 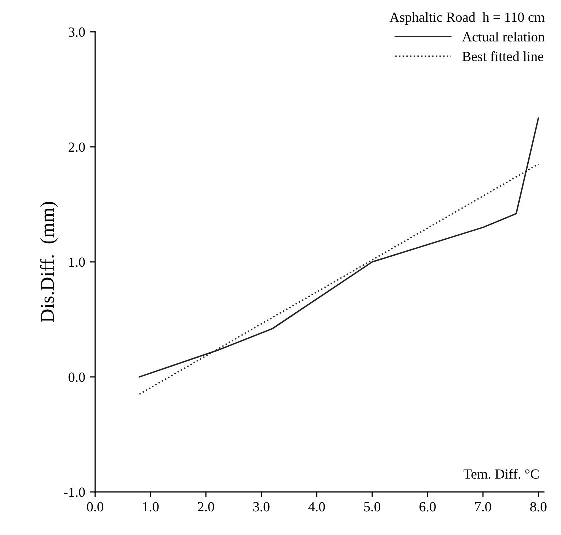 I want to click on y-tick-label: 3.0, so click(x=77, y=33).